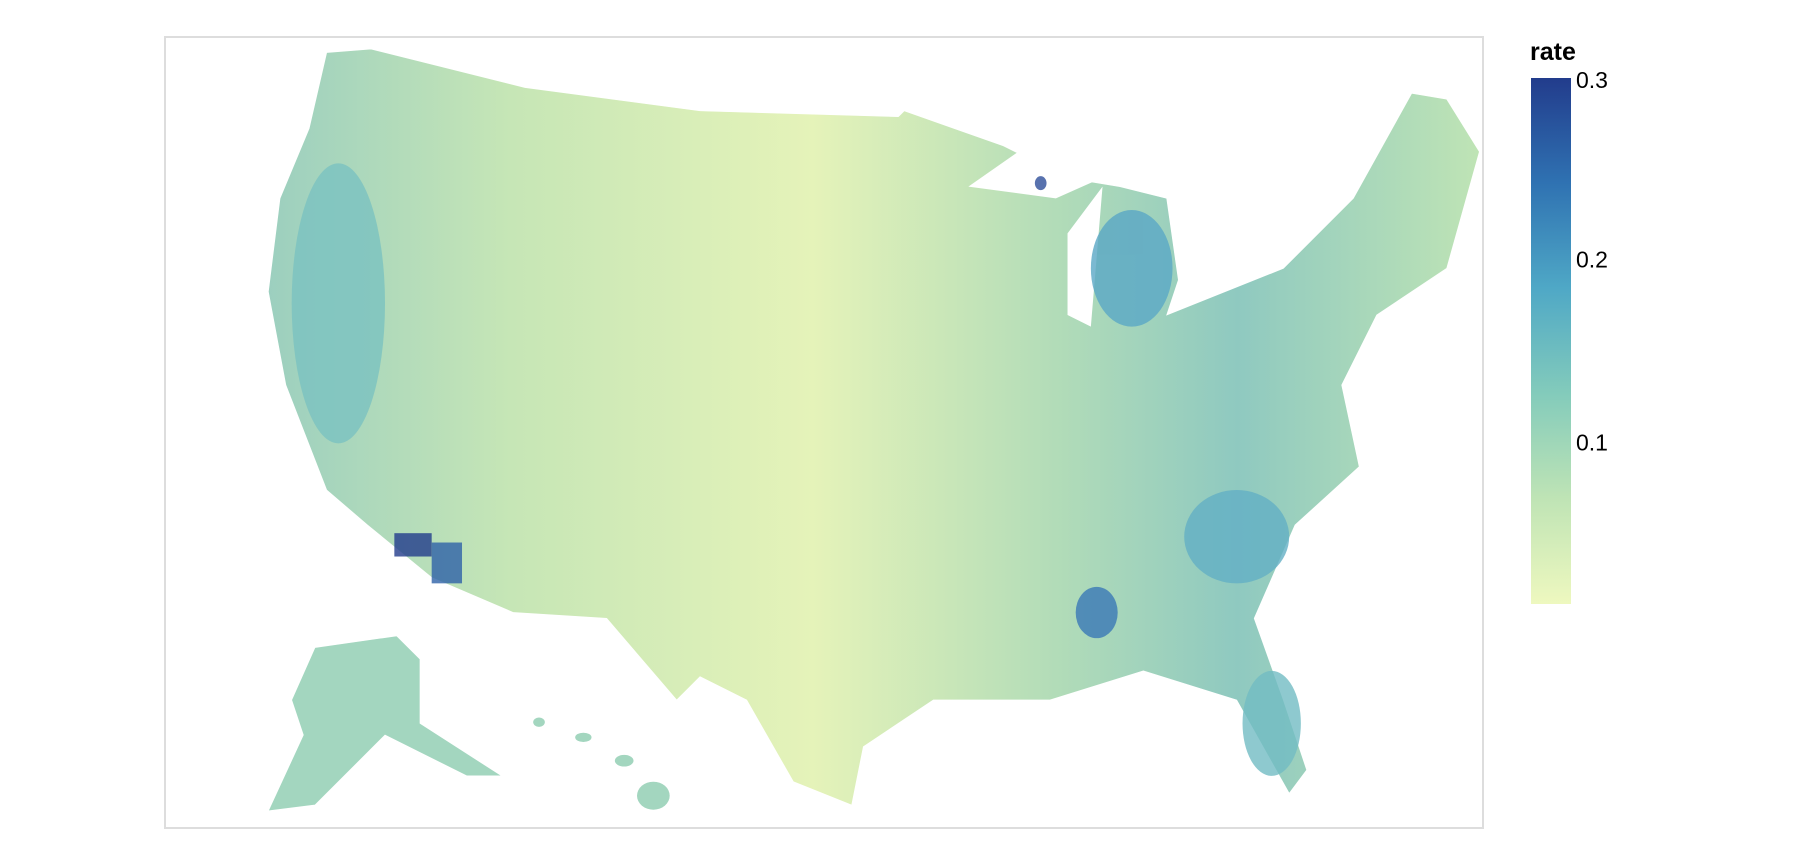  I want to click on legend-tick-label: 0.1, so click(1592, 443).